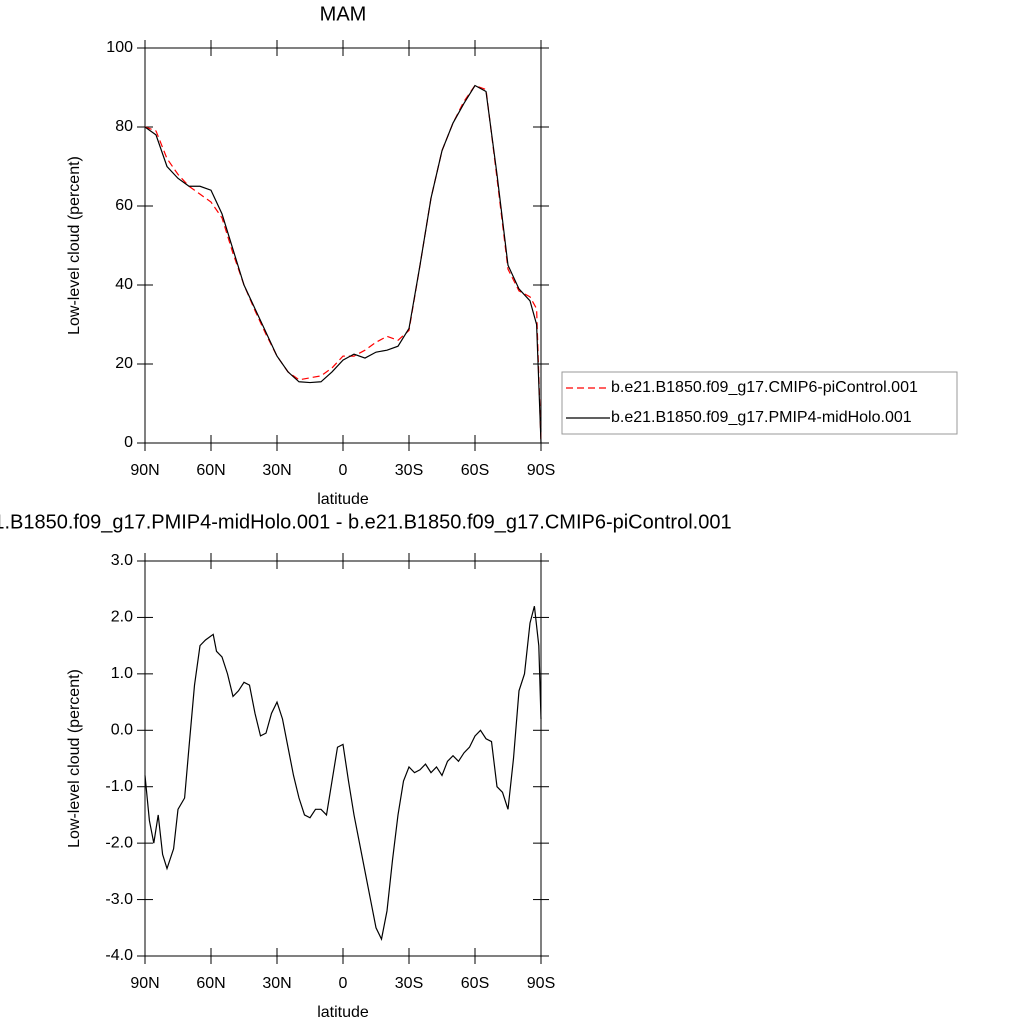  Describe the element at coordinates (761, 417) in the screenshot. I see `legend-label: b.e21.B1850.f09_g17.PMIP4-midHolo.001` at that location.